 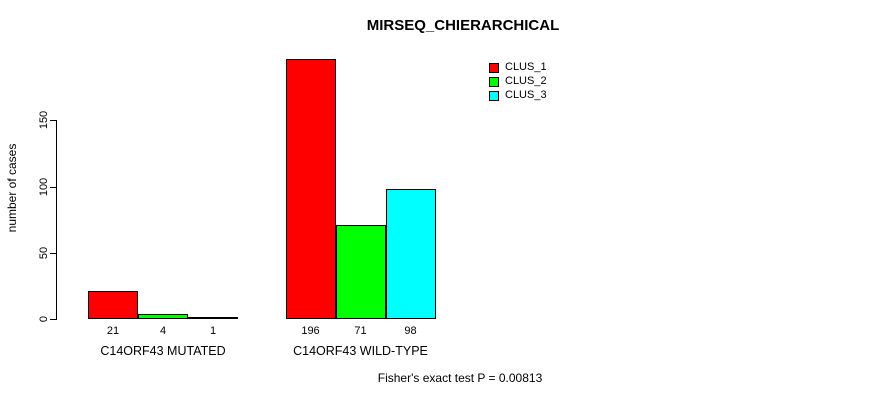 I want to click on footer-note: Fisher's exact test P = 0.00813, so click(x=460, y=378).